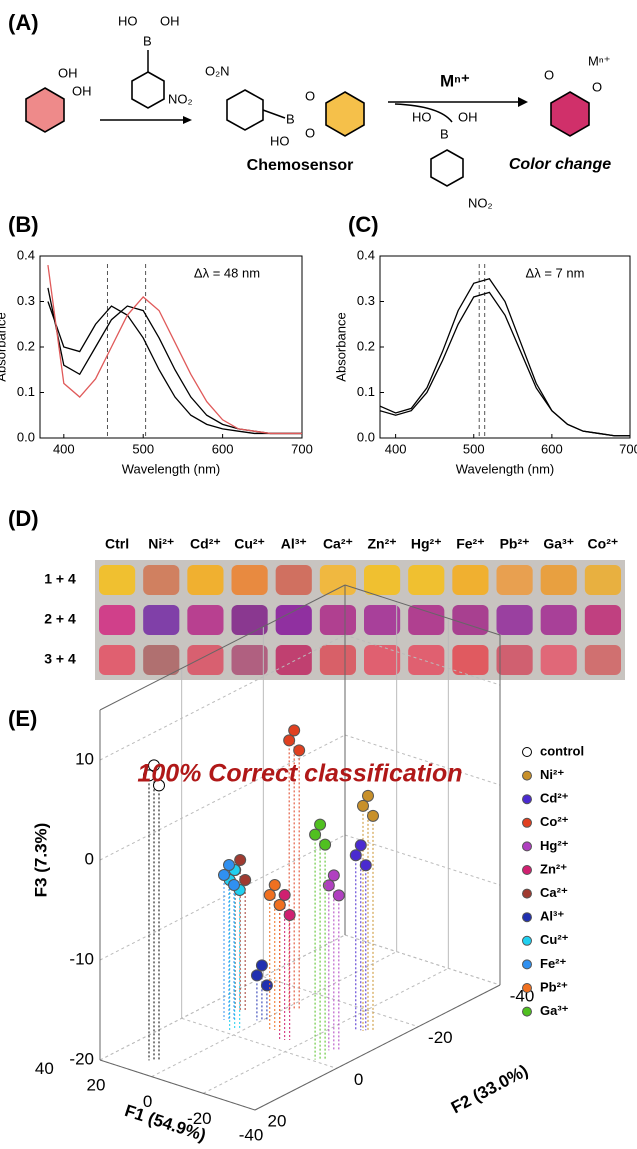 This screenshot has width=637, height=1149. What do you see at coordinates (294, 544) in the screenshot?
I see `column-header: Al³⁺` at bounding box center [294, 544].